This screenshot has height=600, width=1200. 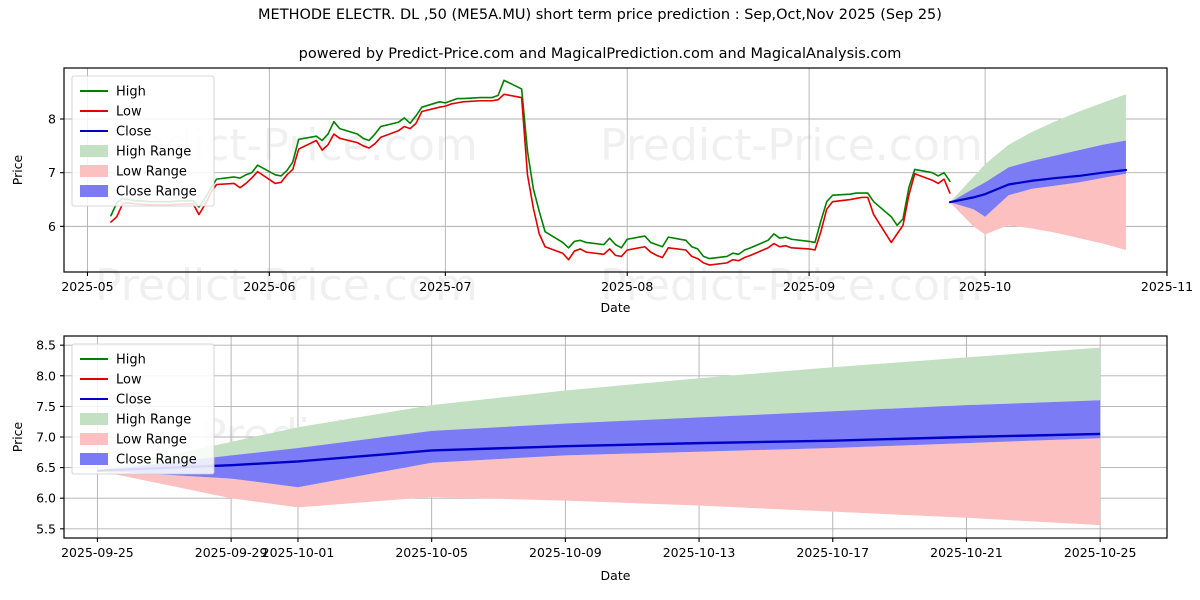 What do you see at coordinates (46, 528) in the screenshot?
I see `y-tick-label: 5.5` at bounding box center [46, 528].